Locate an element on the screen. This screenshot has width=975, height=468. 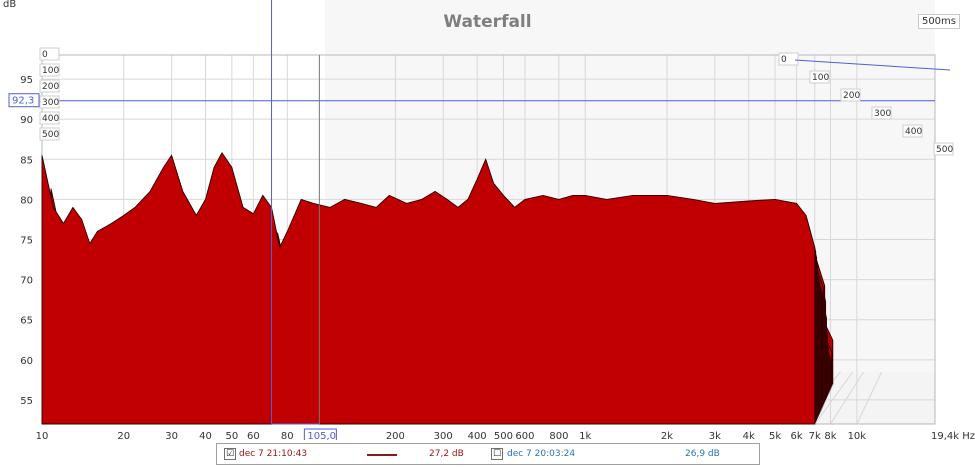
x-tick-label: 2k is located at coordinates (667, 435).